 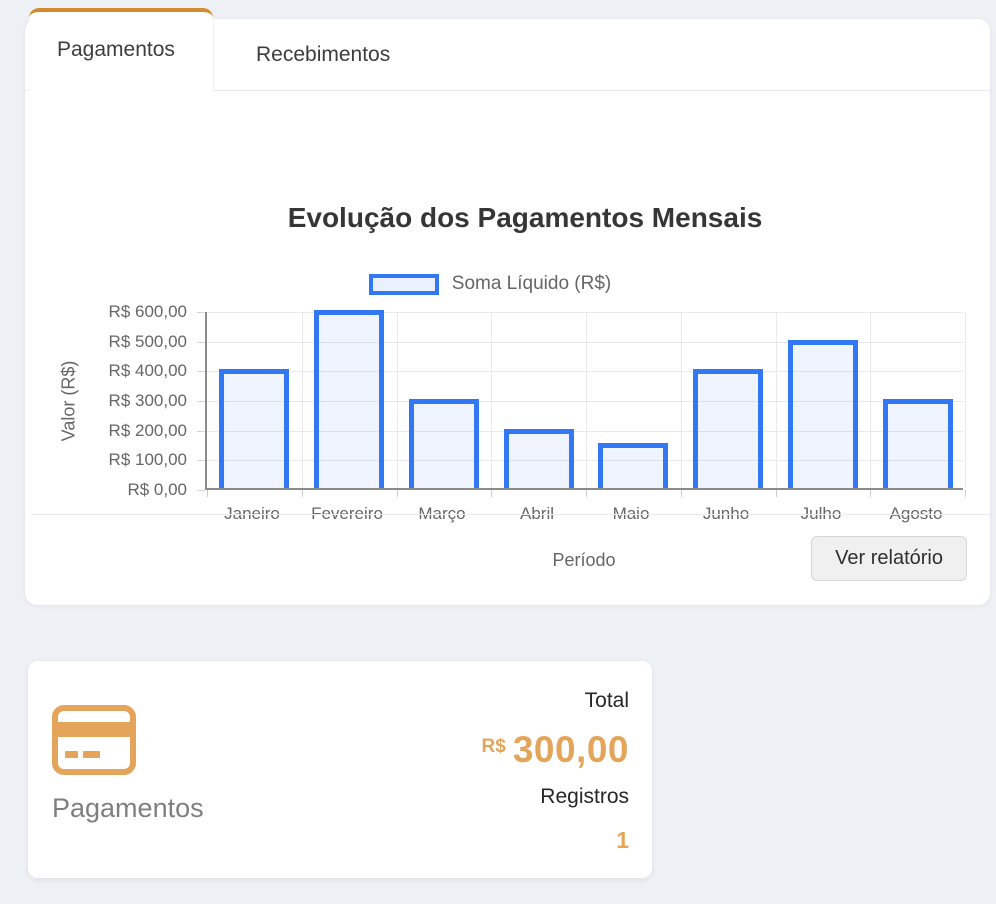 I want to click on footer-divider, so click(x=510, y=514).